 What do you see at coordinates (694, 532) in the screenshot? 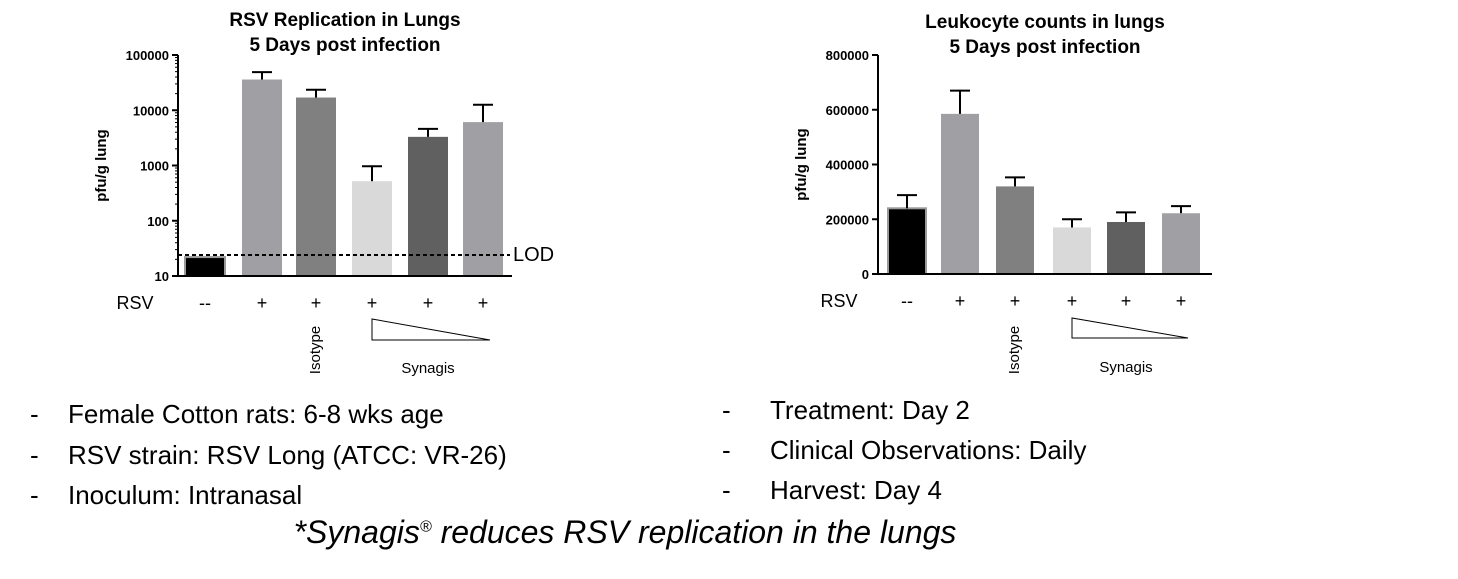
I see `footnote-text-rest: reduces RSV replication in the lungs` at bounding box center [694, 532].